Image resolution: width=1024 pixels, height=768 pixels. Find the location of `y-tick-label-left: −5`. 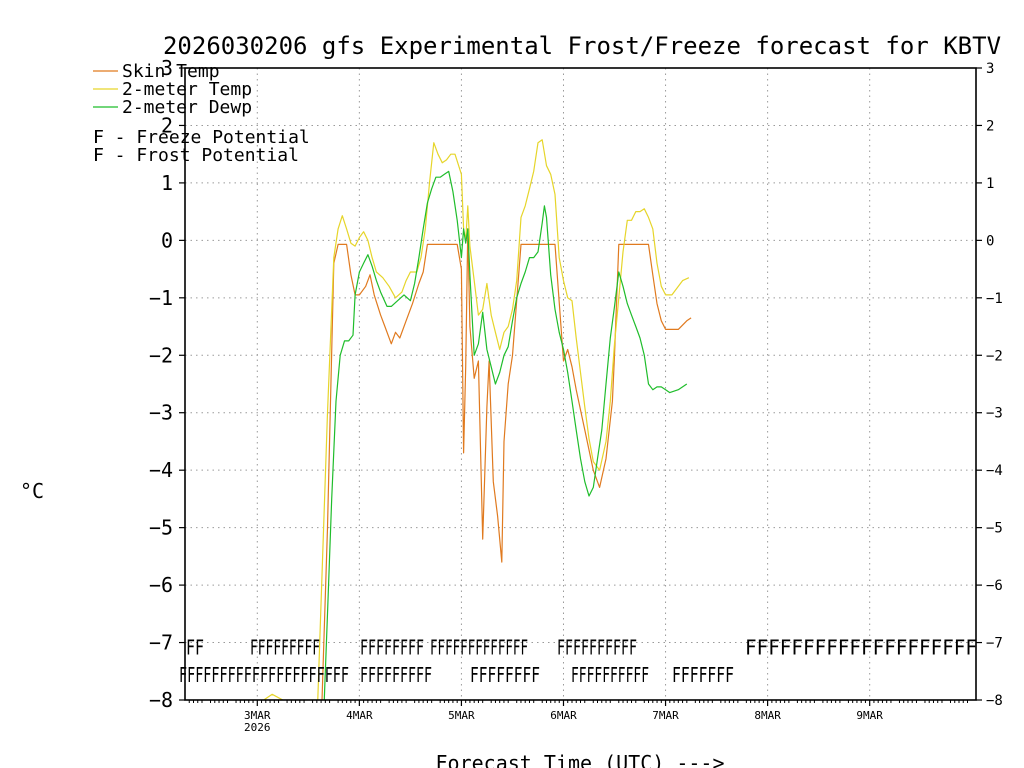

y-tick-label-left: −5 is located at coordinates (161, 528).